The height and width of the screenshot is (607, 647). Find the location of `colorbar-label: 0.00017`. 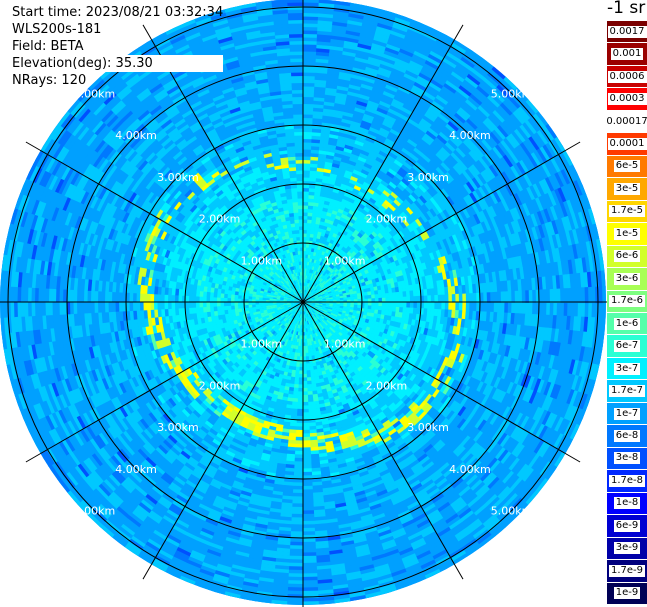

colorbar-label: 0.00017 is located at coordinates (625, 121).